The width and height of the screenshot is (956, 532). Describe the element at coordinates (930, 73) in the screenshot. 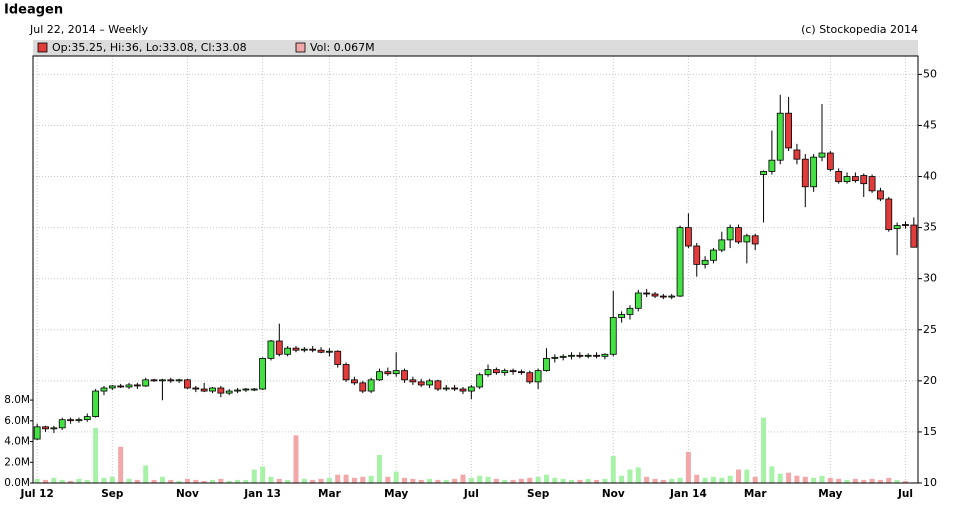

I see `y-tick-label: 50` at that location.